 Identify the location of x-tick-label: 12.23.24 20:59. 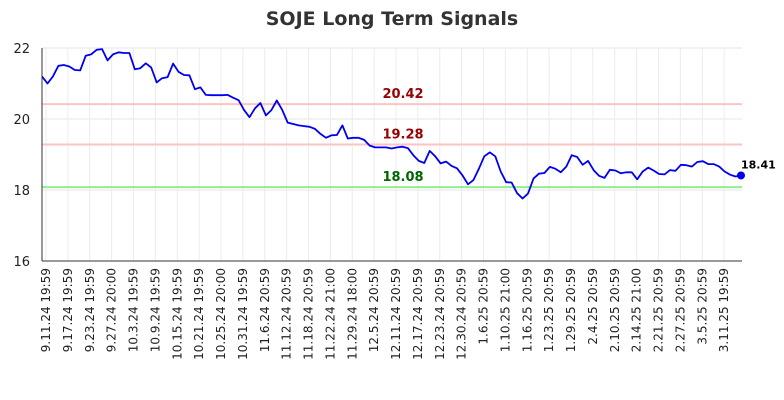
(440, 314).